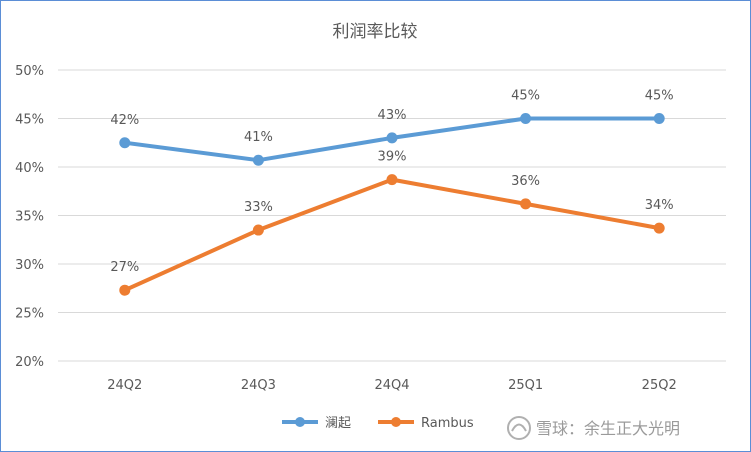 The width and height of the screenshot is (751, 452). Describe the element at coordinates (258, 385) in the screenshot. I see `x-tick-label: 24Q3` at that location.